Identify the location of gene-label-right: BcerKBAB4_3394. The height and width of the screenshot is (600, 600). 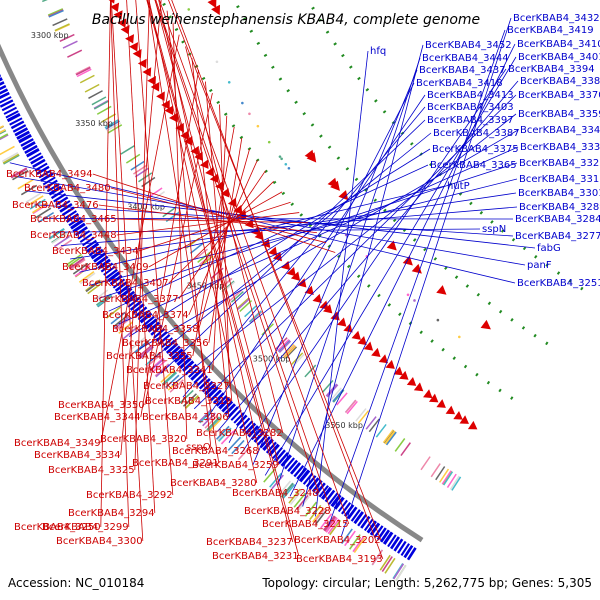
(551, 69).